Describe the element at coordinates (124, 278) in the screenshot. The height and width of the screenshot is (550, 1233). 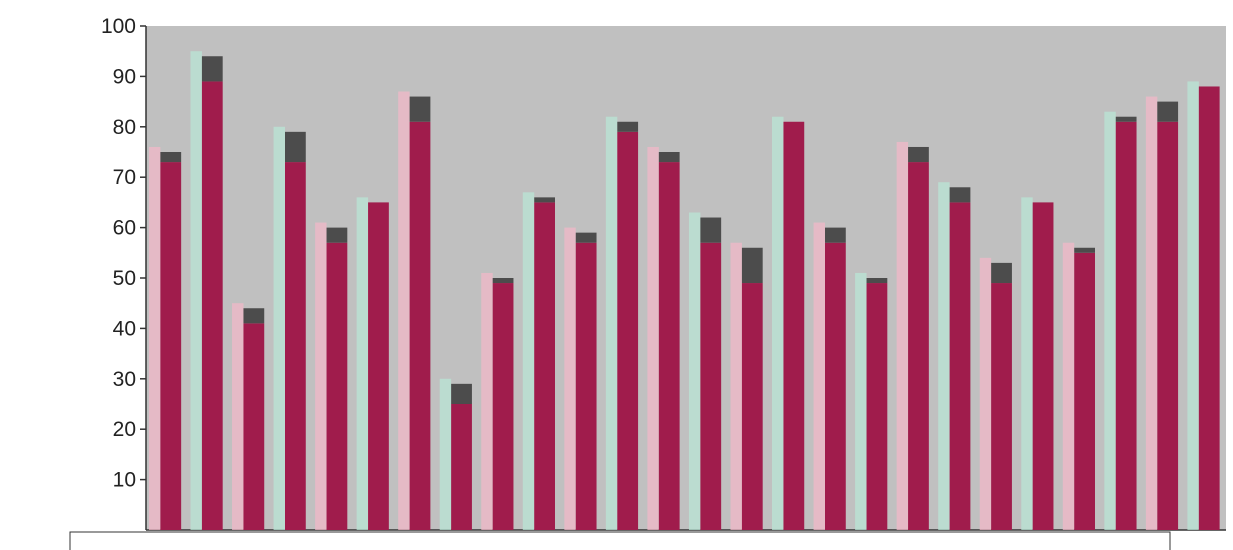
I see `y-tick-label: 50` at that location.